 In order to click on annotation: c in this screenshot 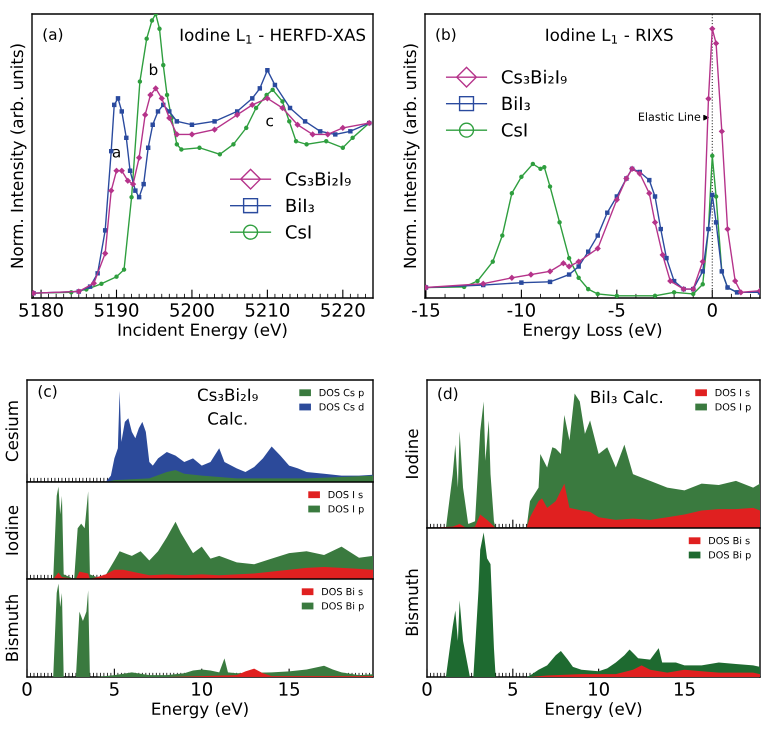, I will do `click(269, 122)`.